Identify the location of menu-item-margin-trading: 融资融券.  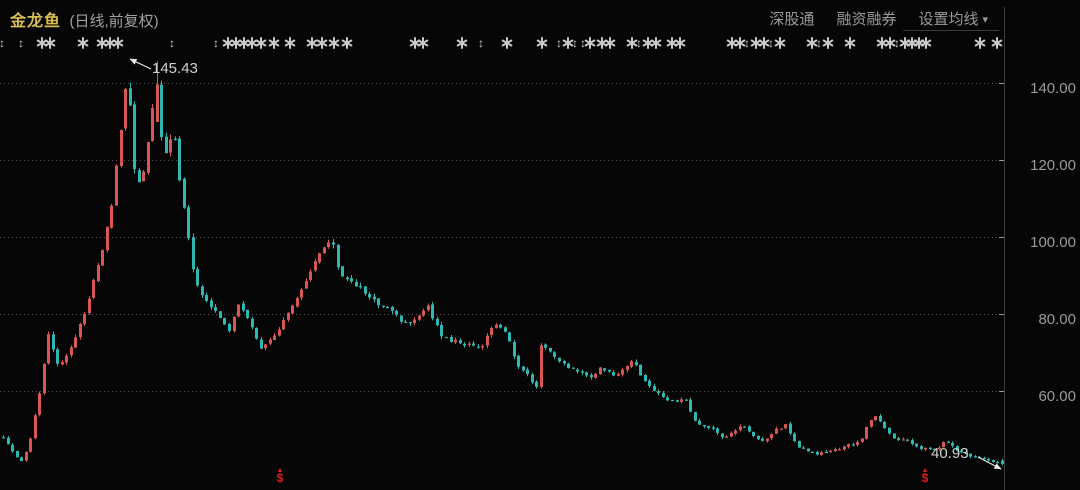
(866, 19).